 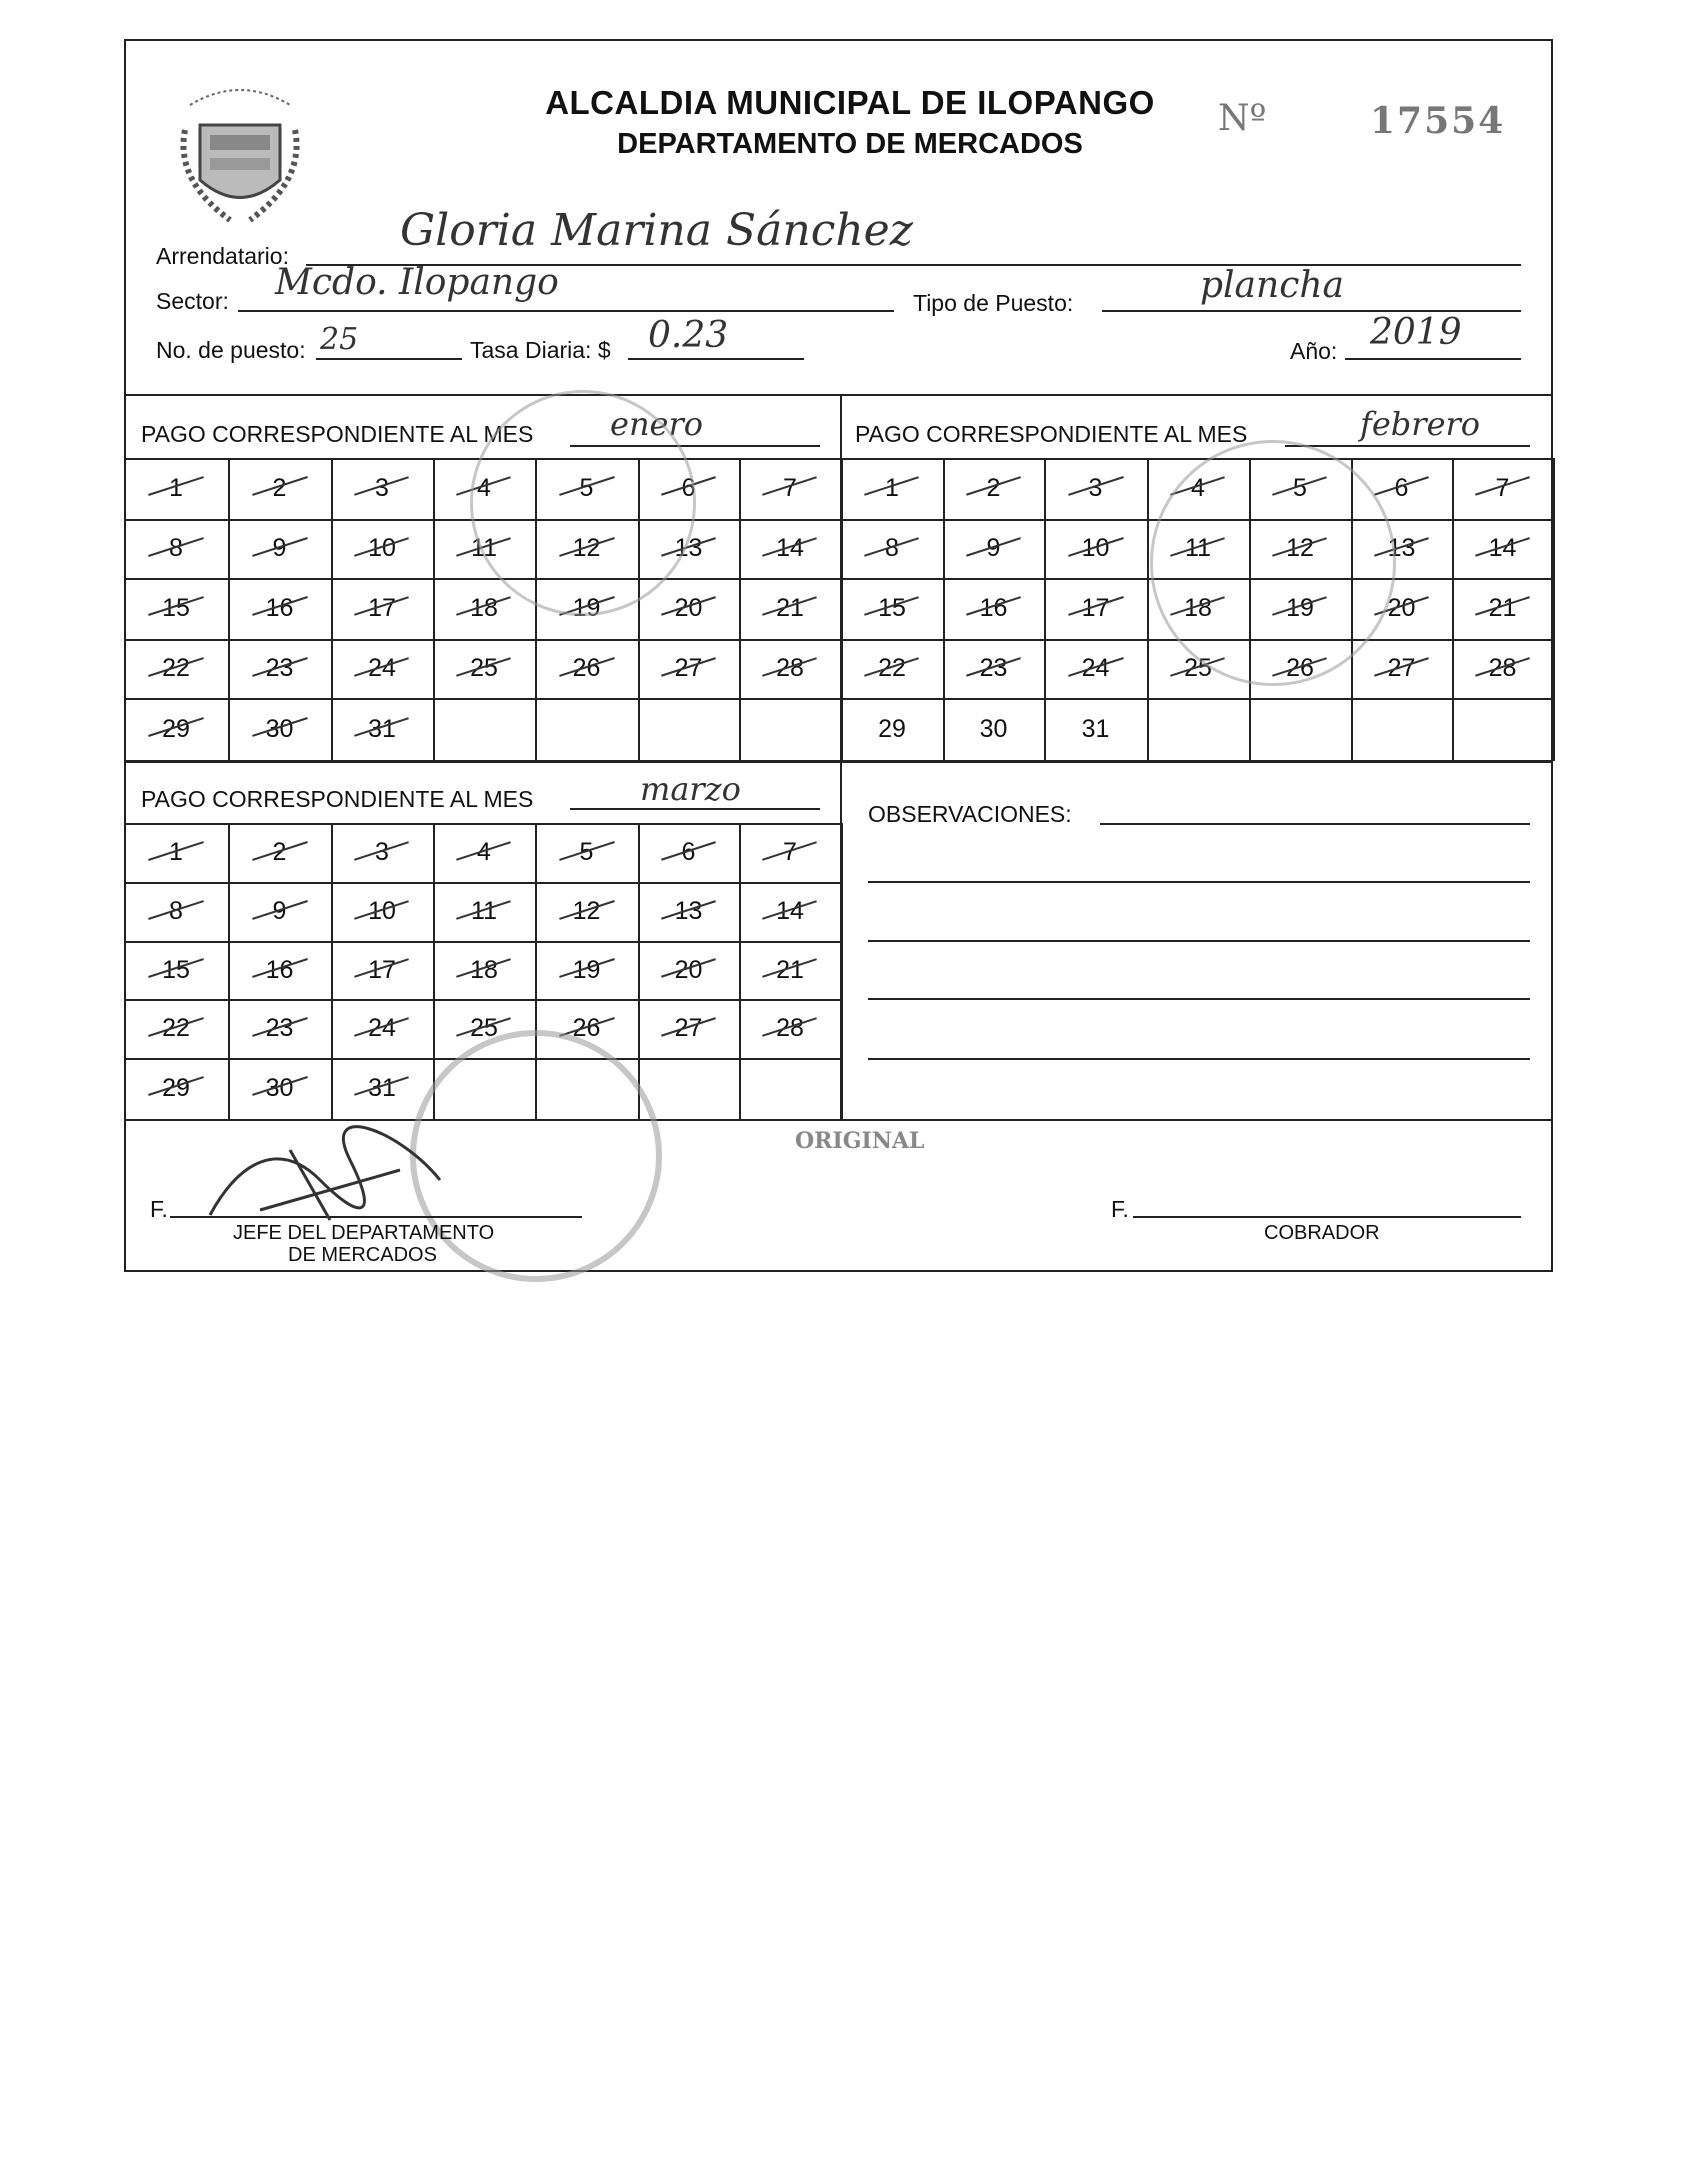 What do you see at coordinates (656, 230) in the screenshot?
I see `arrendatario-value: Gloria Marina Sánchez` at bounding box center [656, 230].